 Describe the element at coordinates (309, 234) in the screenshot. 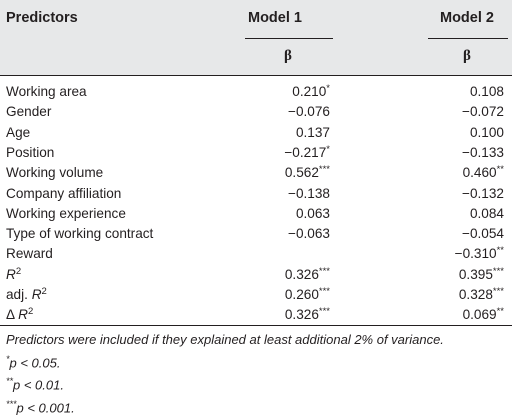

I see `row-model-1-beta: −0.063` at that location.